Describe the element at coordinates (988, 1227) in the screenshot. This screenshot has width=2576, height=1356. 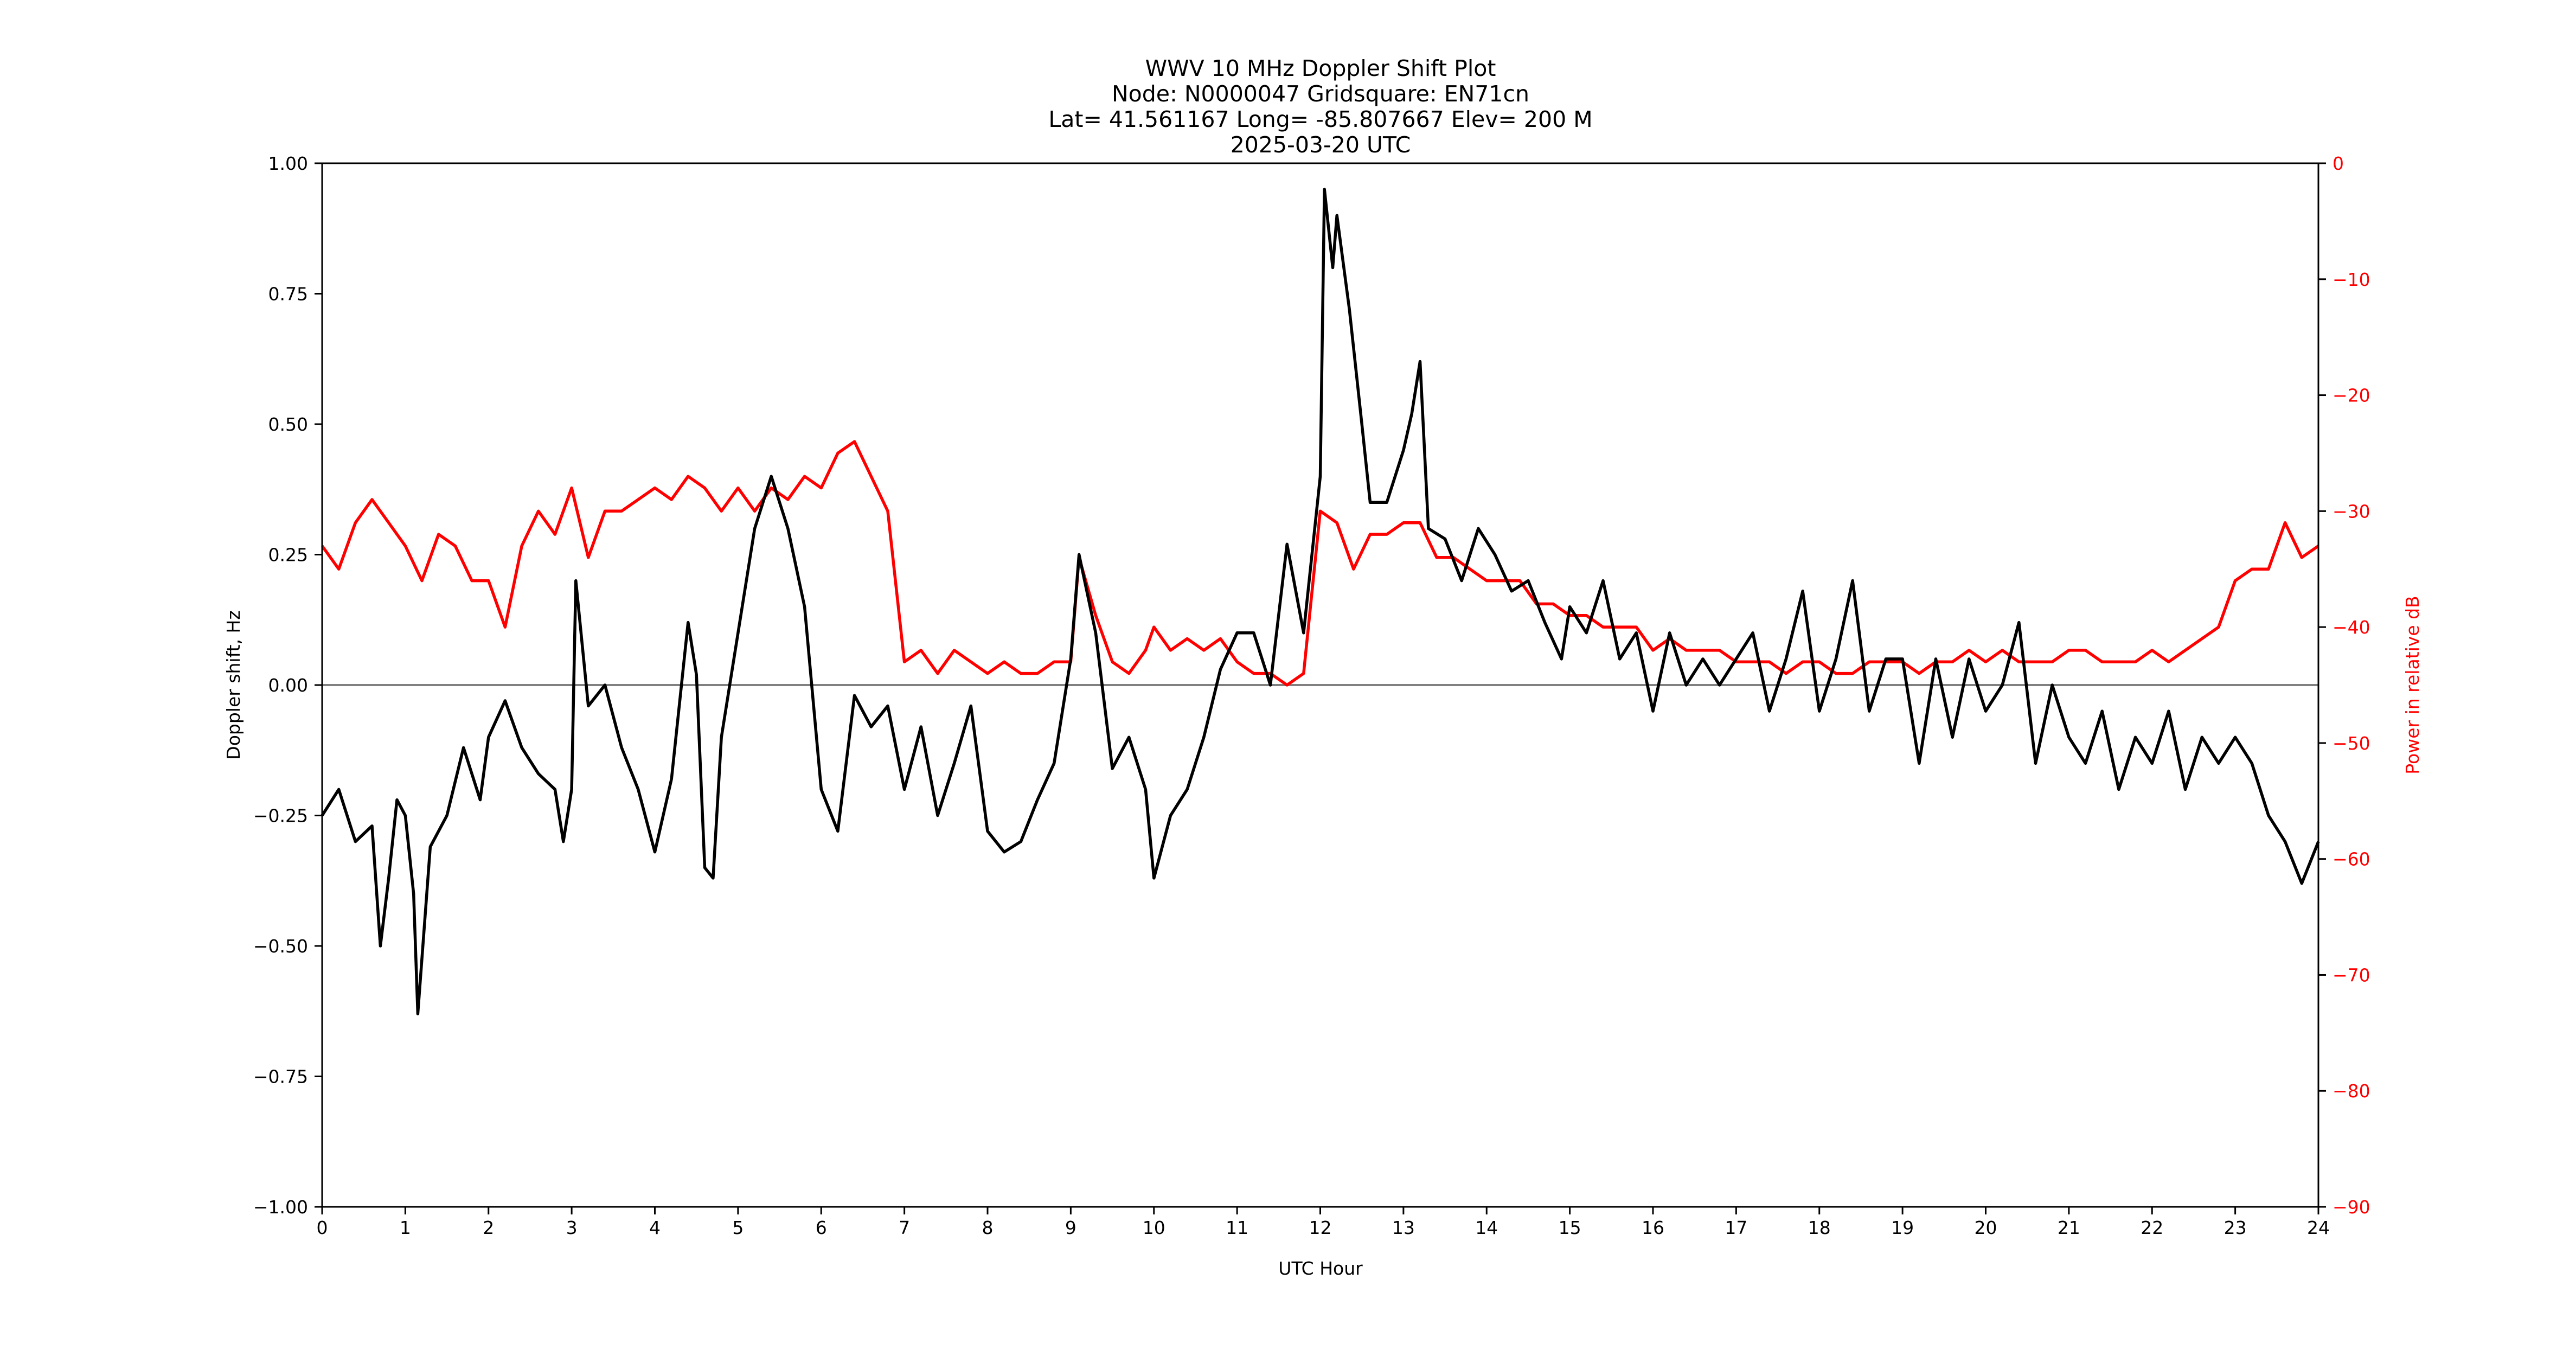
I see `x-tick-label: 8` at that location.